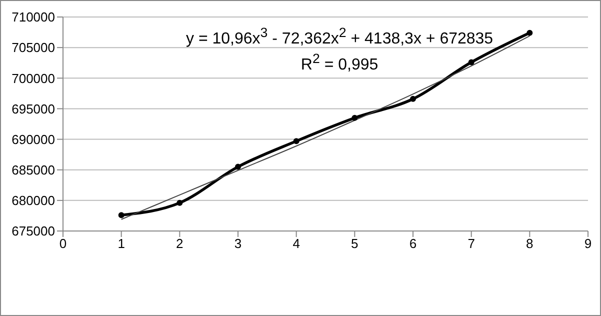 This screenshot has width=601, height=316. I want to click on y-tick-label: 685000, so click(33, 170).